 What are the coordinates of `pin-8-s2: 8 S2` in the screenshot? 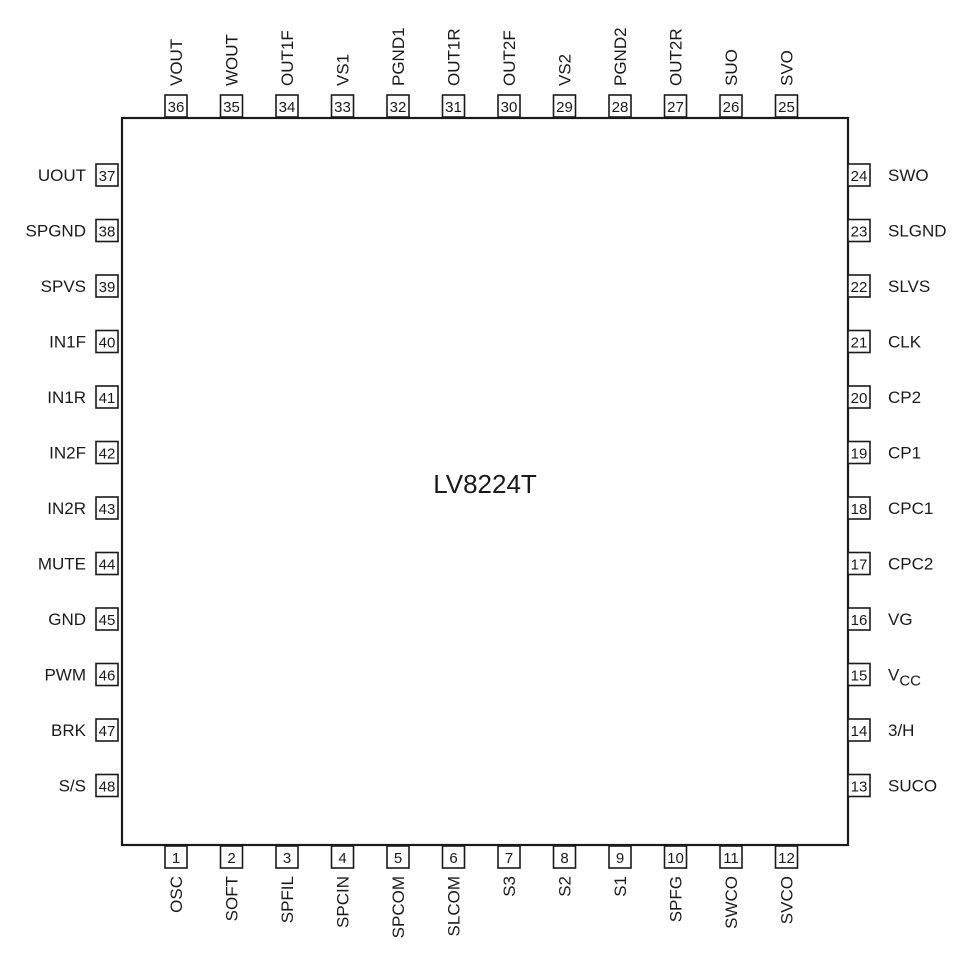 It's located at (564, 871).